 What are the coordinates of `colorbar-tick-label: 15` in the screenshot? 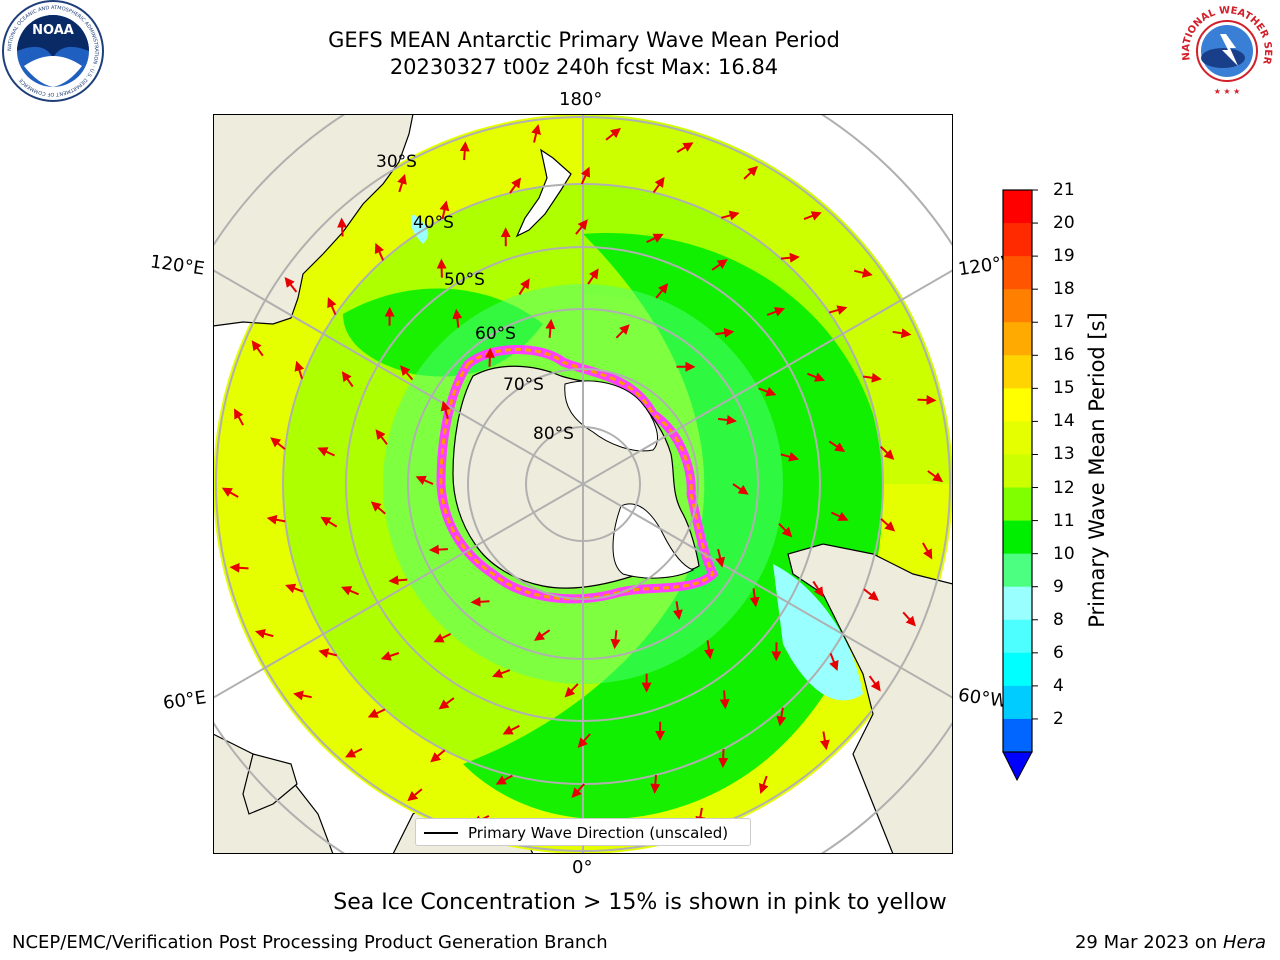 It's located at (1064, 388).